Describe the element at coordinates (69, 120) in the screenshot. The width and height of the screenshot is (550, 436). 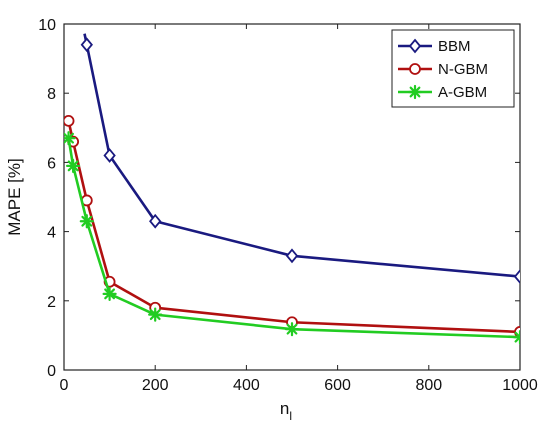
I see `data-point-n-gbm` at that location.